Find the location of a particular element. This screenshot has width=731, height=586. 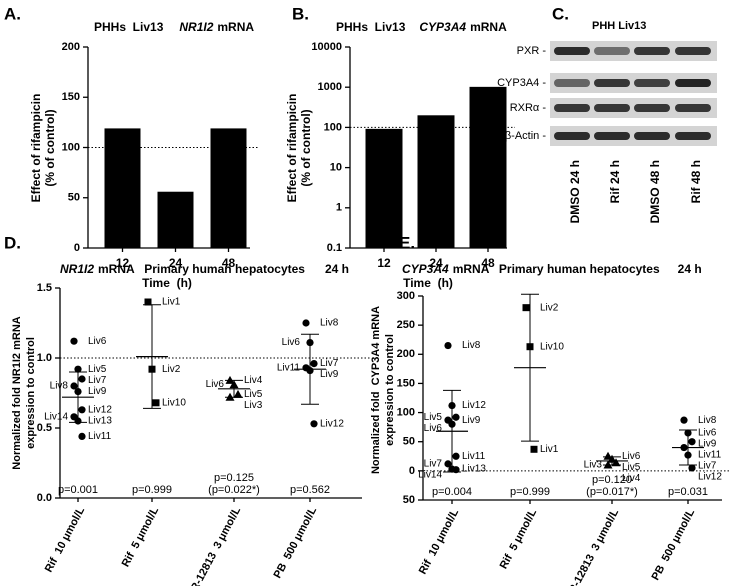

blot-row-label: RXRα - is located at coordinates (528, 108).